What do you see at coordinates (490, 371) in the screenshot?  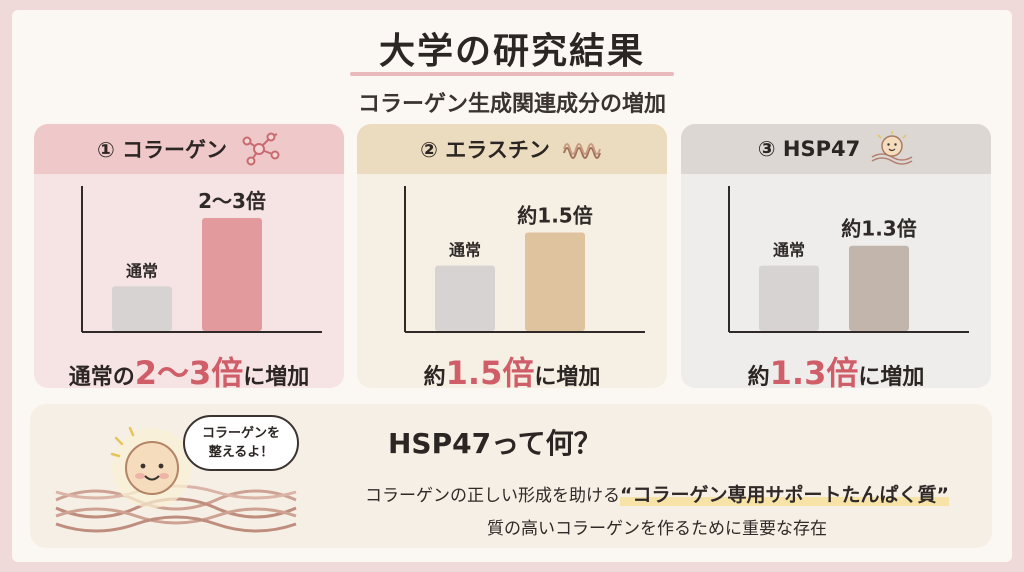 I see `result-value: 1.5倍` at bounding box center [490, 371].